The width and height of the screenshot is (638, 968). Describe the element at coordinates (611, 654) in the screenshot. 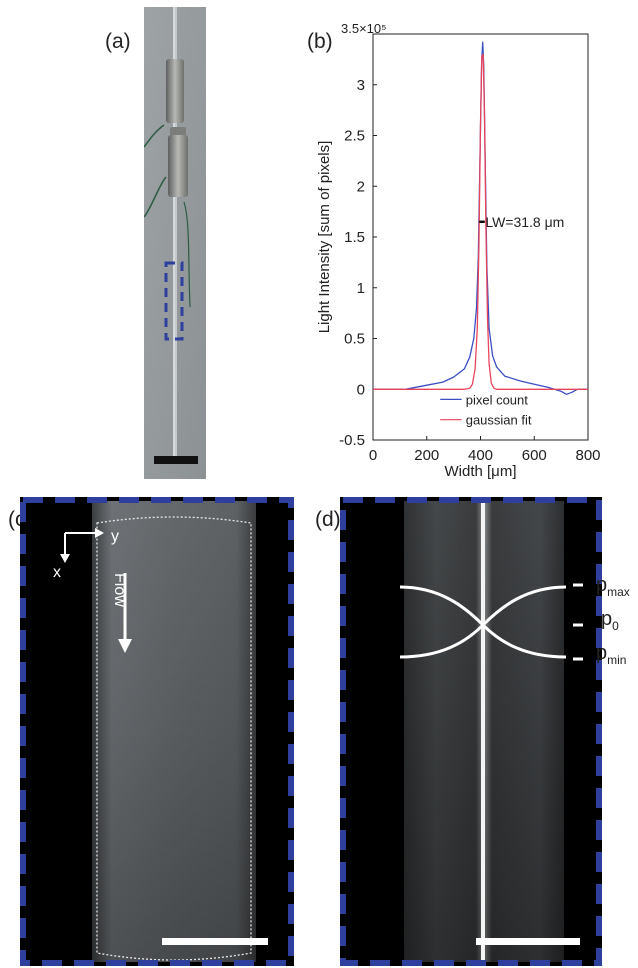

I see `label-p-min: pmin` at that location.